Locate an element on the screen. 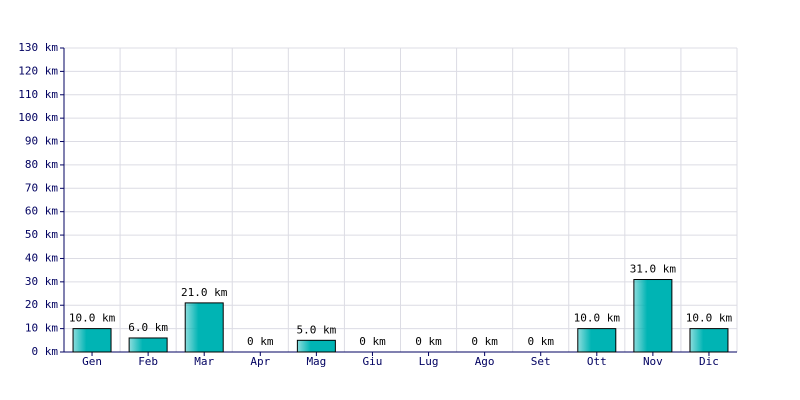 This screenshot has width=800, height=400. x-tick-label: Mar is located at coordinates (204, 361).